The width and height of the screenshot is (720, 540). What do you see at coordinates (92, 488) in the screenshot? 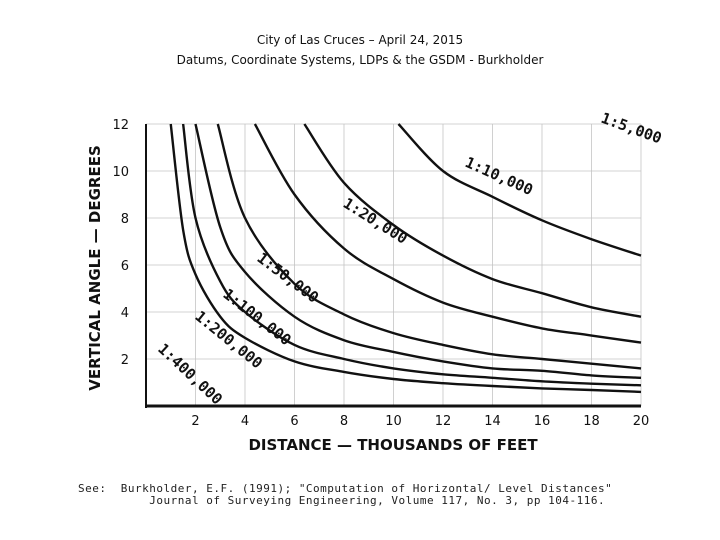
I see `citation-prefix: See:` at bounding box center [92, 488].